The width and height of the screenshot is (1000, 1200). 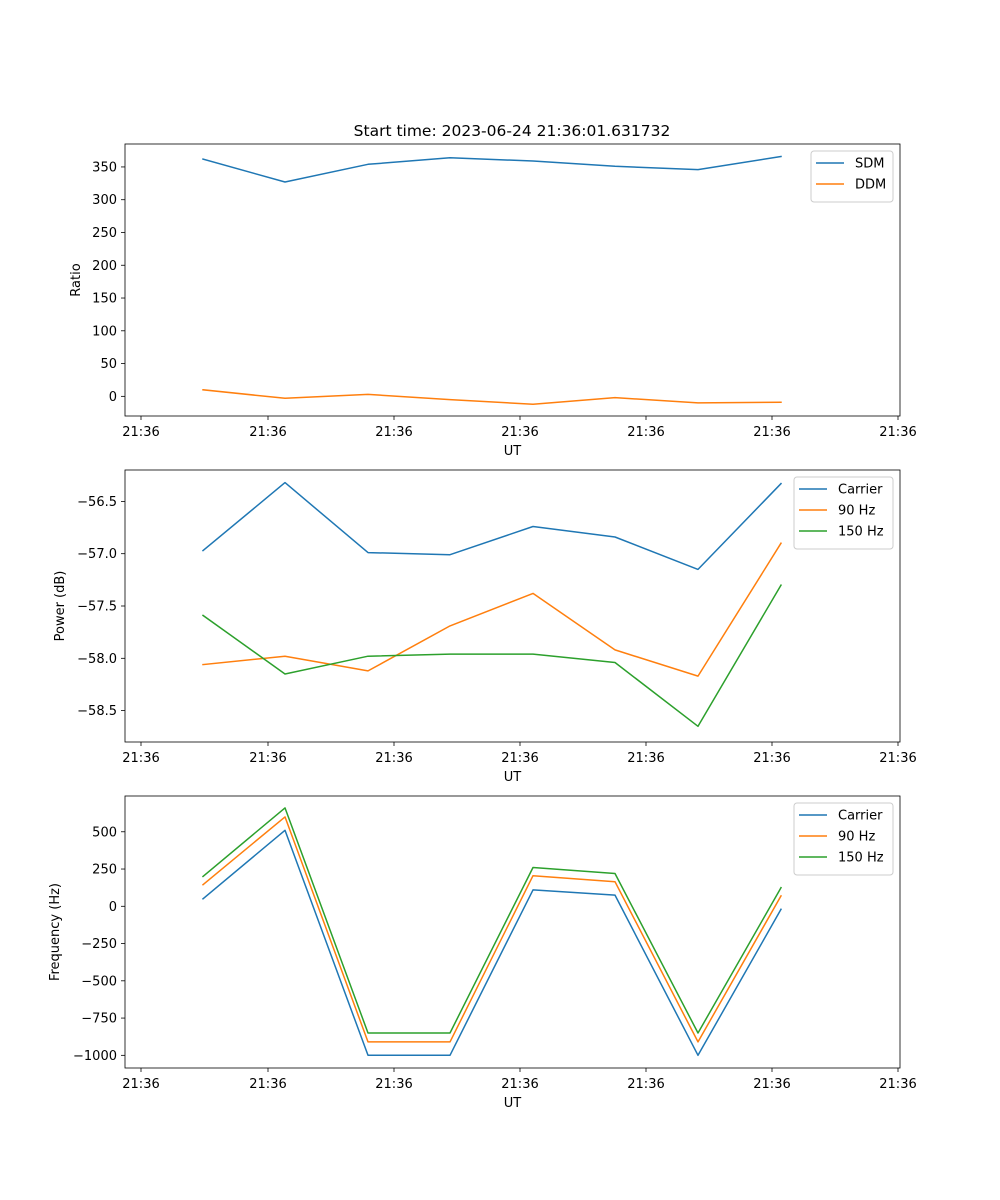 What do you see at coordinates (99, 944) in the screenshot?
I see `y-tick-label: −250` at bounding box center [99, 944].